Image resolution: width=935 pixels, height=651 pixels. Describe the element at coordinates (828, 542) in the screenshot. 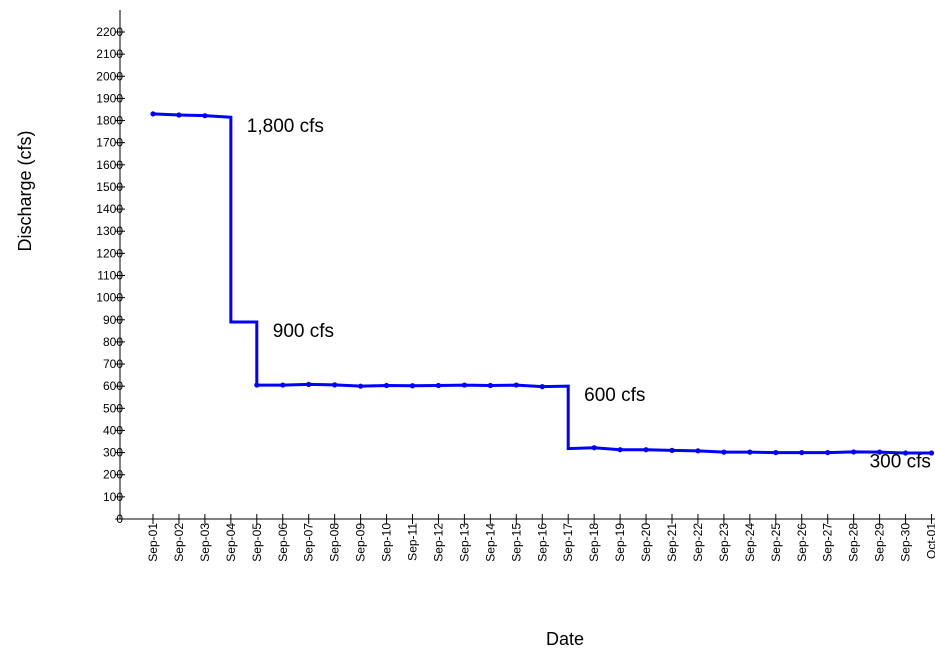

I see `x-tick-label: Sep-27` at that location.